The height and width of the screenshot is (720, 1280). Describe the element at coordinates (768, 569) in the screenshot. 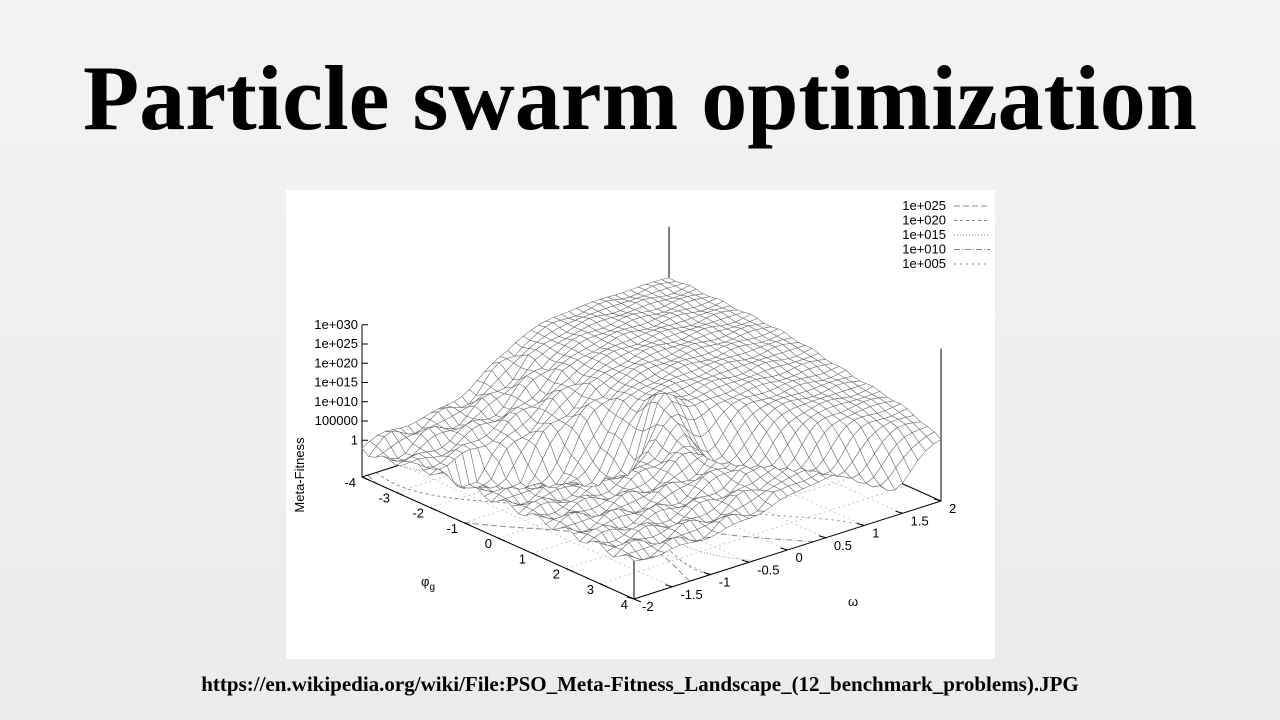

I see `omega-tick-label: -0.5` at that location.